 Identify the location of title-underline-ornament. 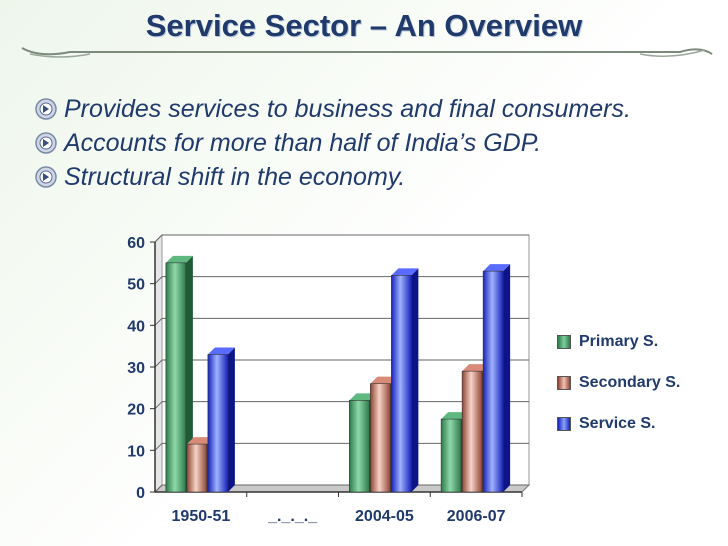
(367, 52).